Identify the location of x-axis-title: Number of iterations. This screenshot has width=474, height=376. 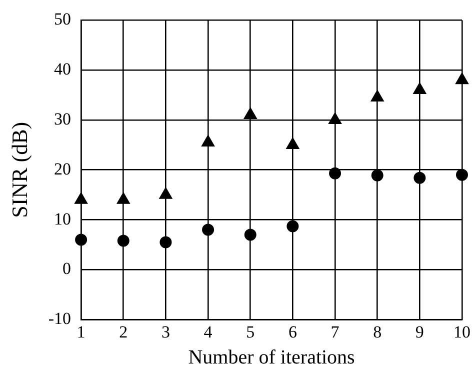
(272, 357).